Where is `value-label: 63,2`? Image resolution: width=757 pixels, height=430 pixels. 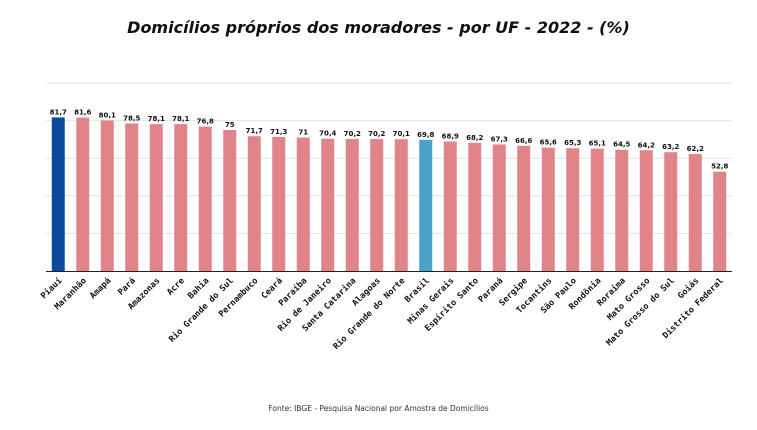 value-label: 63,2 is located at coordinates (670, 147).